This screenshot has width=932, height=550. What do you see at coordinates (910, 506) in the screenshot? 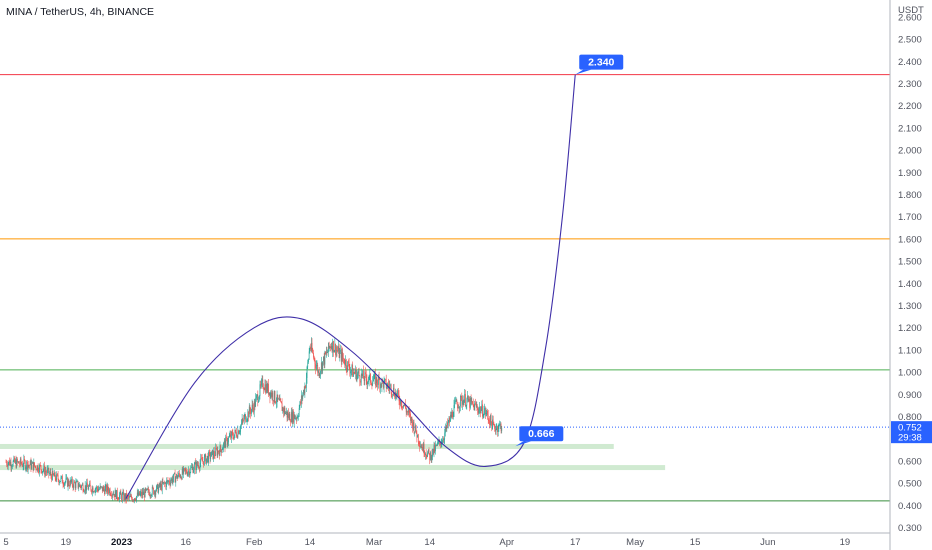
I see `y-tick-label: 0.400` at bounding box center [910, 506].